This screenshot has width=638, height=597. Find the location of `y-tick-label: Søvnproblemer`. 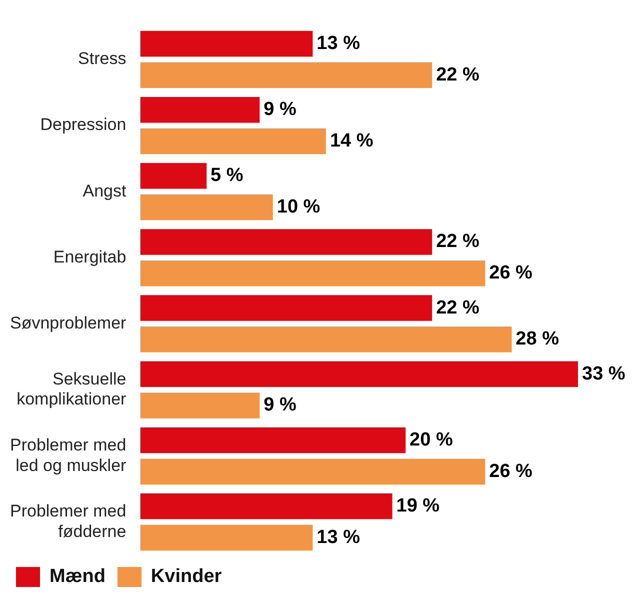

y-tick-label: Søvnproblemer is located at coordinates (68, 322).